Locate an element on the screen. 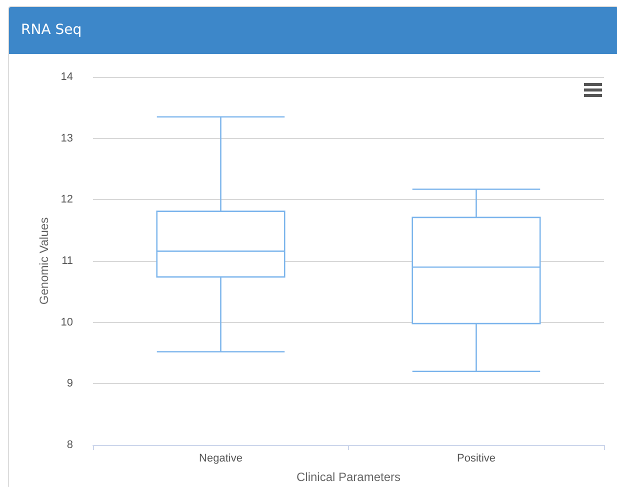  y-tick-label: 11 is located at coordinates (67, 261).